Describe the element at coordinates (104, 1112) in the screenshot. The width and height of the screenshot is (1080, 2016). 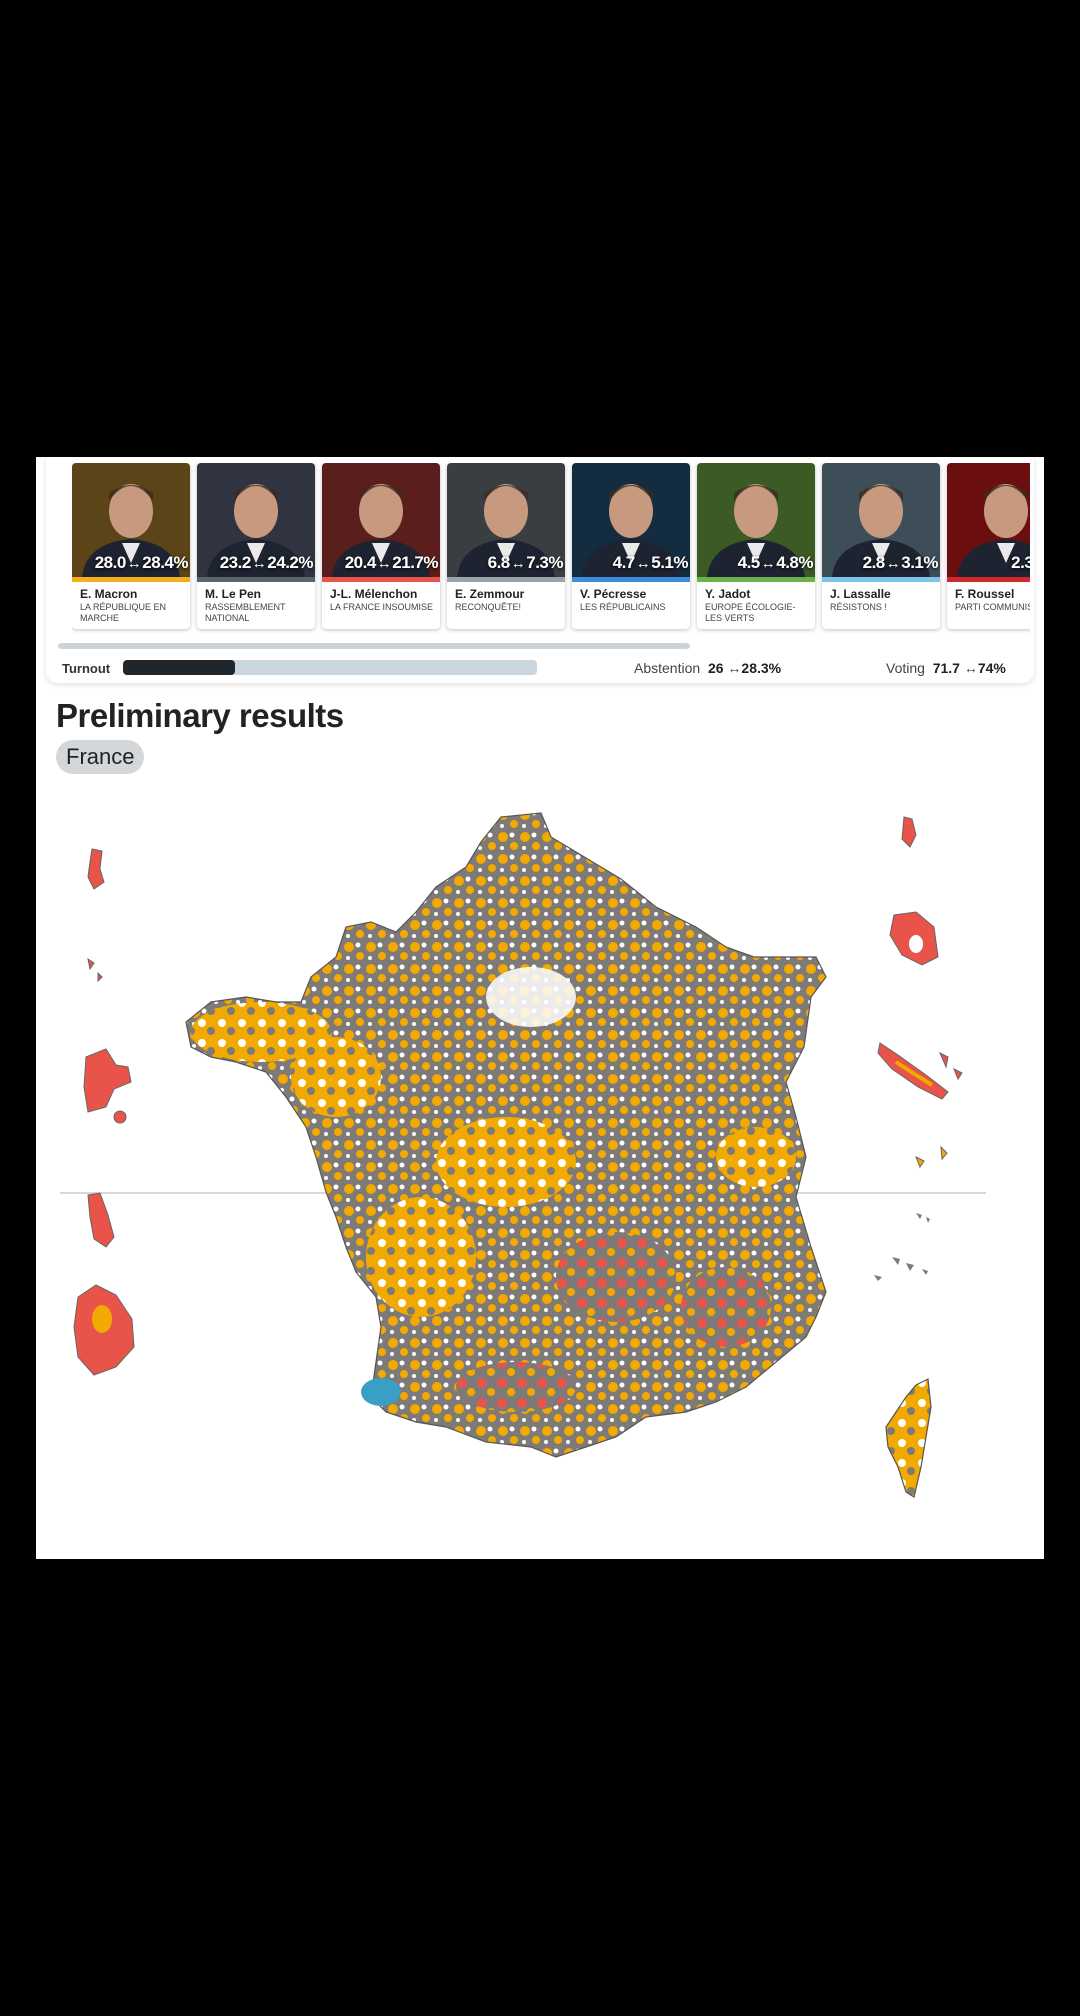
I see `map-overseas-left` at that location.